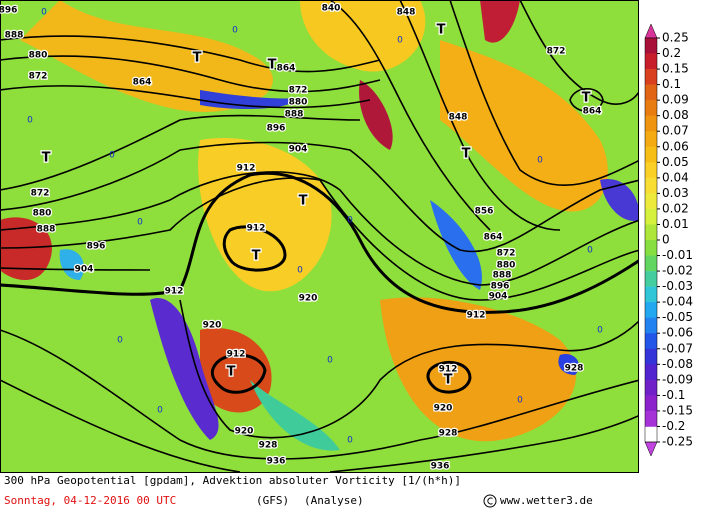 The width and height of the screenshot is (704, 513). Describe the element at coordinates (677, 255) in the screenshot. I see `colorbar-label: -0.01` at that location.